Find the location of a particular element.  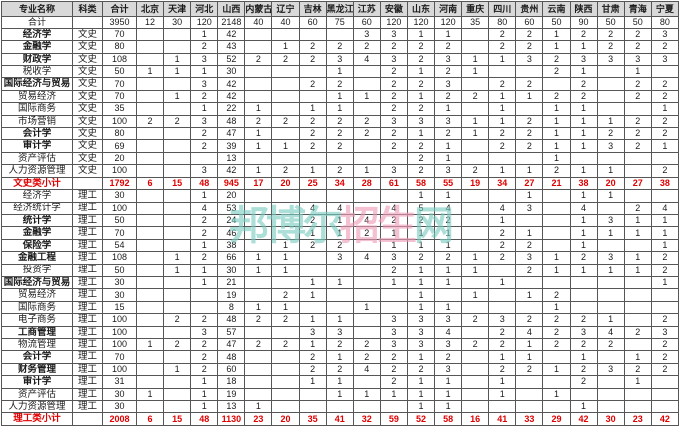

col-header: 贵州 is located at coordinates (529, 9).